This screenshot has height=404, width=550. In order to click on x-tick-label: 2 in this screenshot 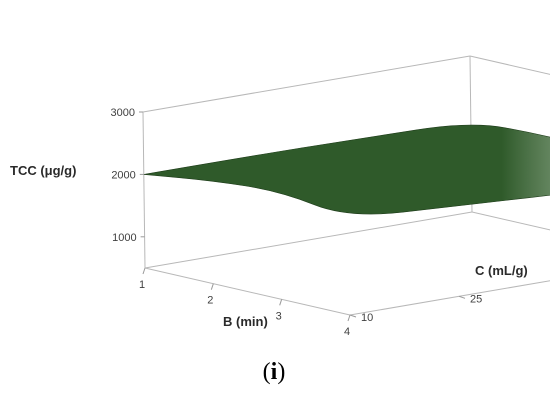, I will do `click(210, 301)`.